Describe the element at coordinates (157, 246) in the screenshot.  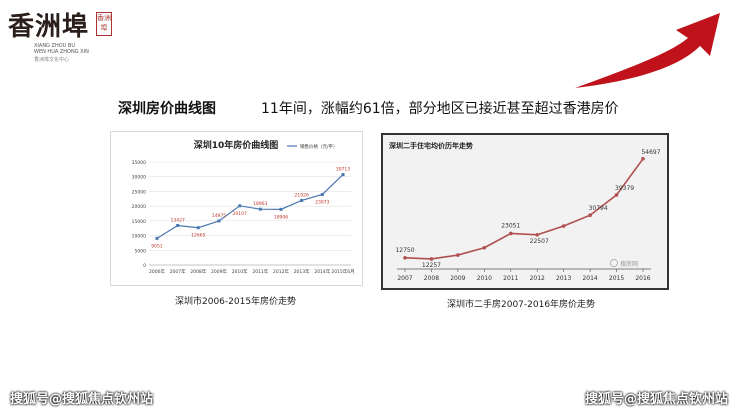
I see `data-label: 9051` at that location.